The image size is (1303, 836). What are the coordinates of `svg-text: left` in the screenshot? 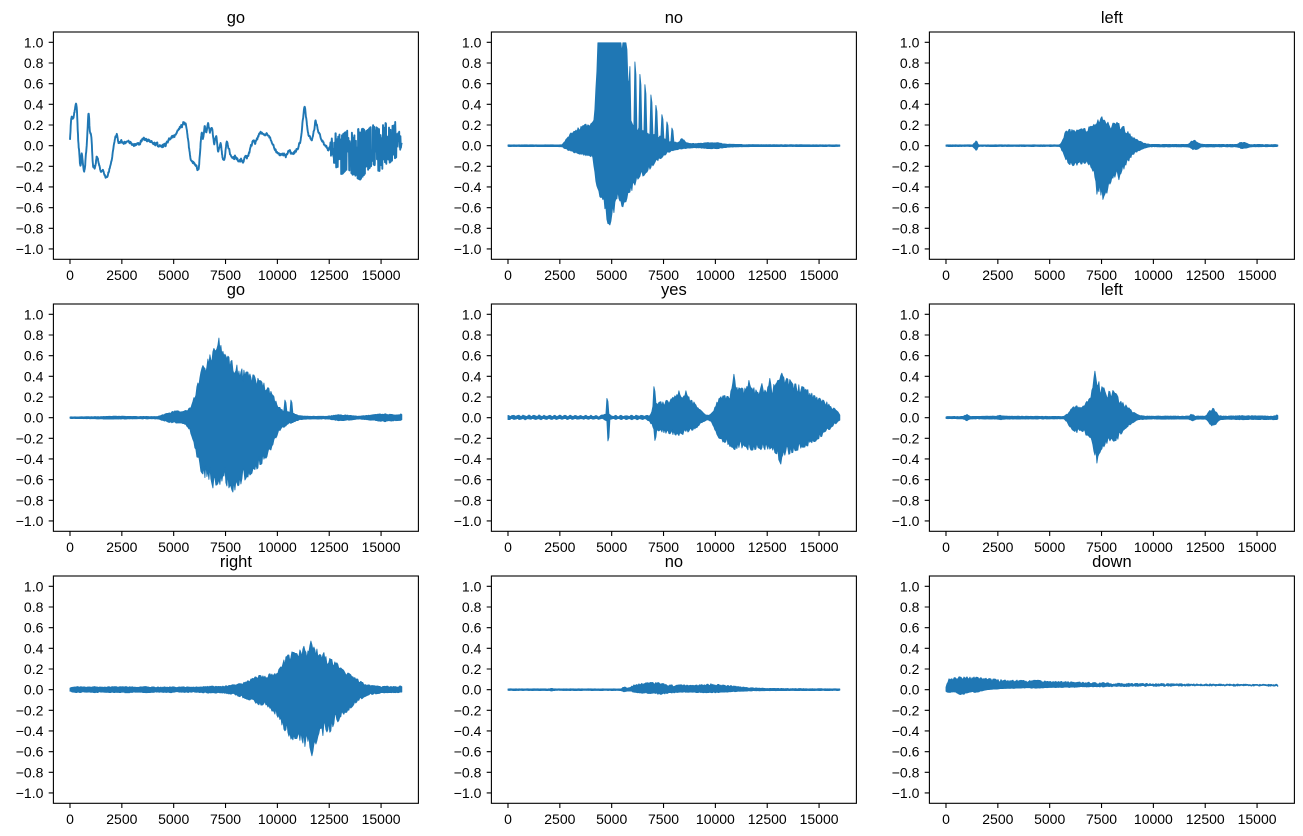 It's located at (1112, 18).